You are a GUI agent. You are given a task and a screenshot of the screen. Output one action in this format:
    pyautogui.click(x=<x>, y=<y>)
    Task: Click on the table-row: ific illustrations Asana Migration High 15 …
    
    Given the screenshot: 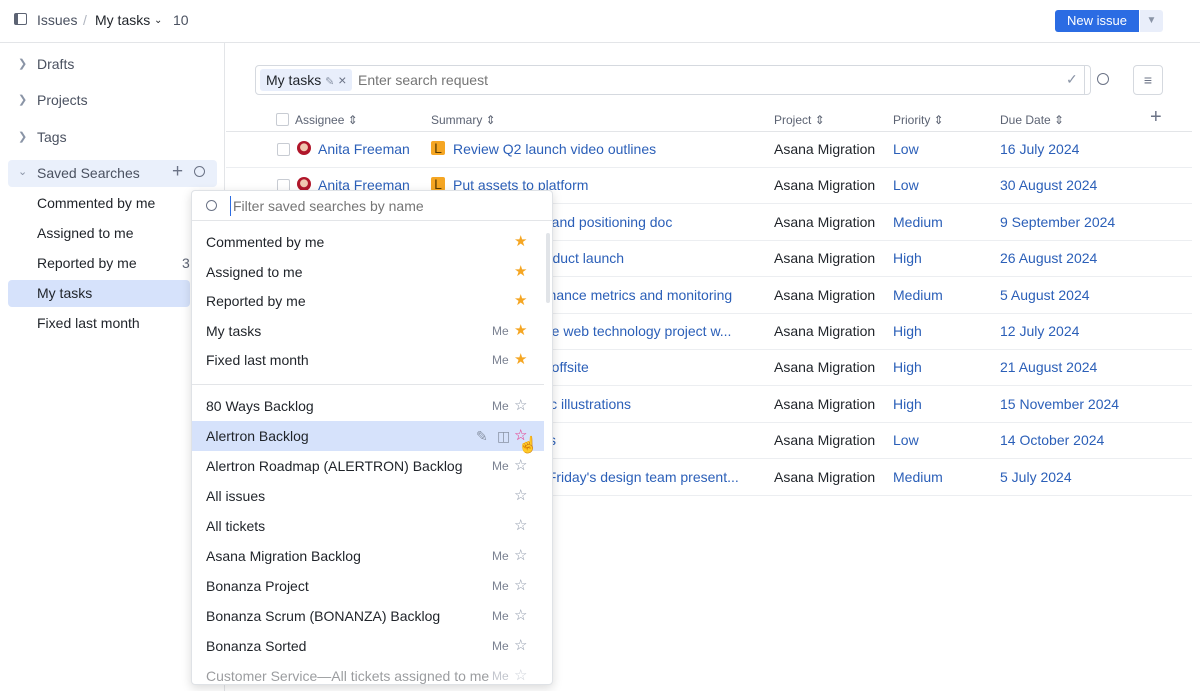 What is the action you would take?
    pyautogui.click(x=709, y=405)
    